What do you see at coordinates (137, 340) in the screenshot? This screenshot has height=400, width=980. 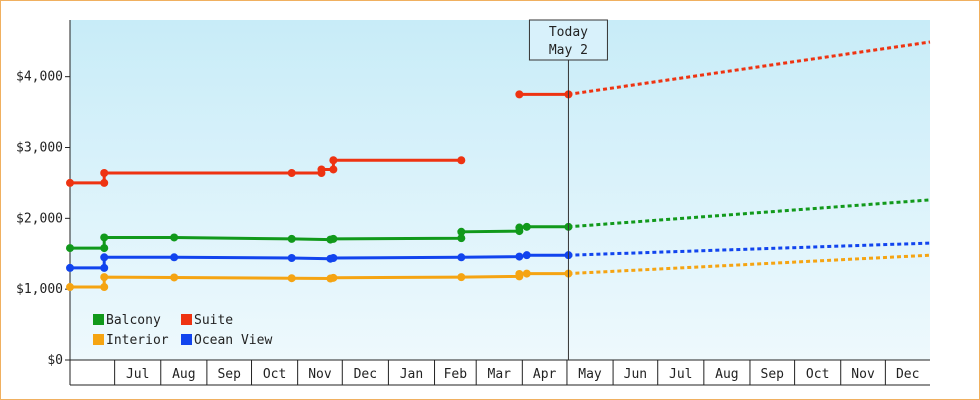 I see `legend-label: Interior` at bounding box center [137, 340].